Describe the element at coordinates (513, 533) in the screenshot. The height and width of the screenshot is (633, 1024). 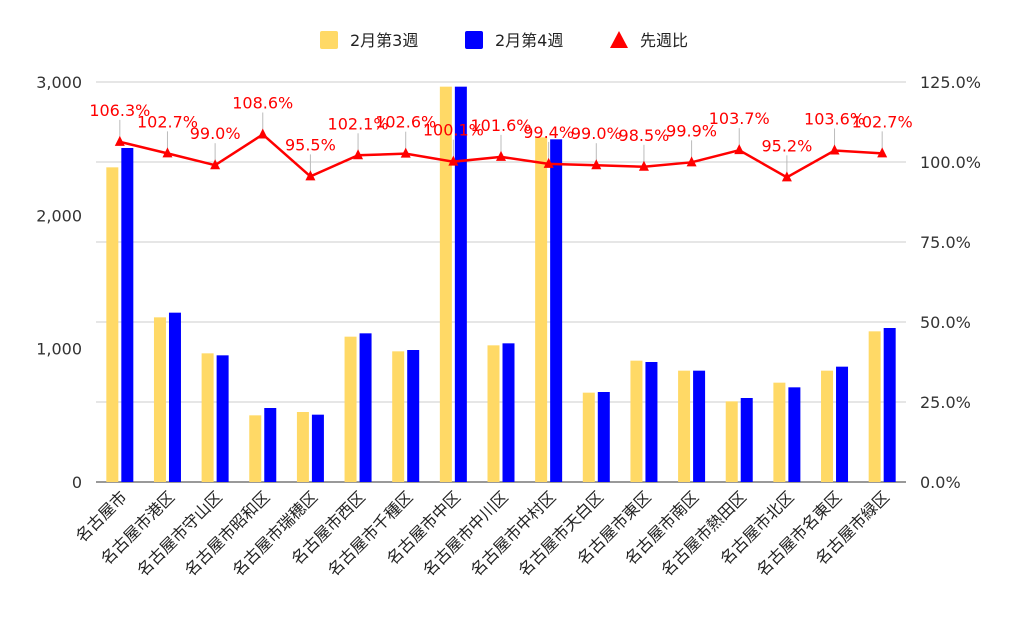
I see `x-tick-label: 名古屋市中村区` at that location.